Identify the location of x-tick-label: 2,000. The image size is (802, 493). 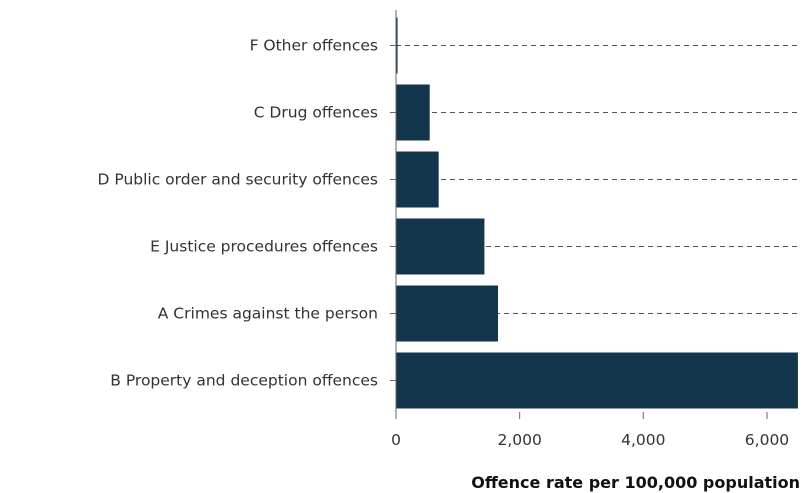
(519, 440).